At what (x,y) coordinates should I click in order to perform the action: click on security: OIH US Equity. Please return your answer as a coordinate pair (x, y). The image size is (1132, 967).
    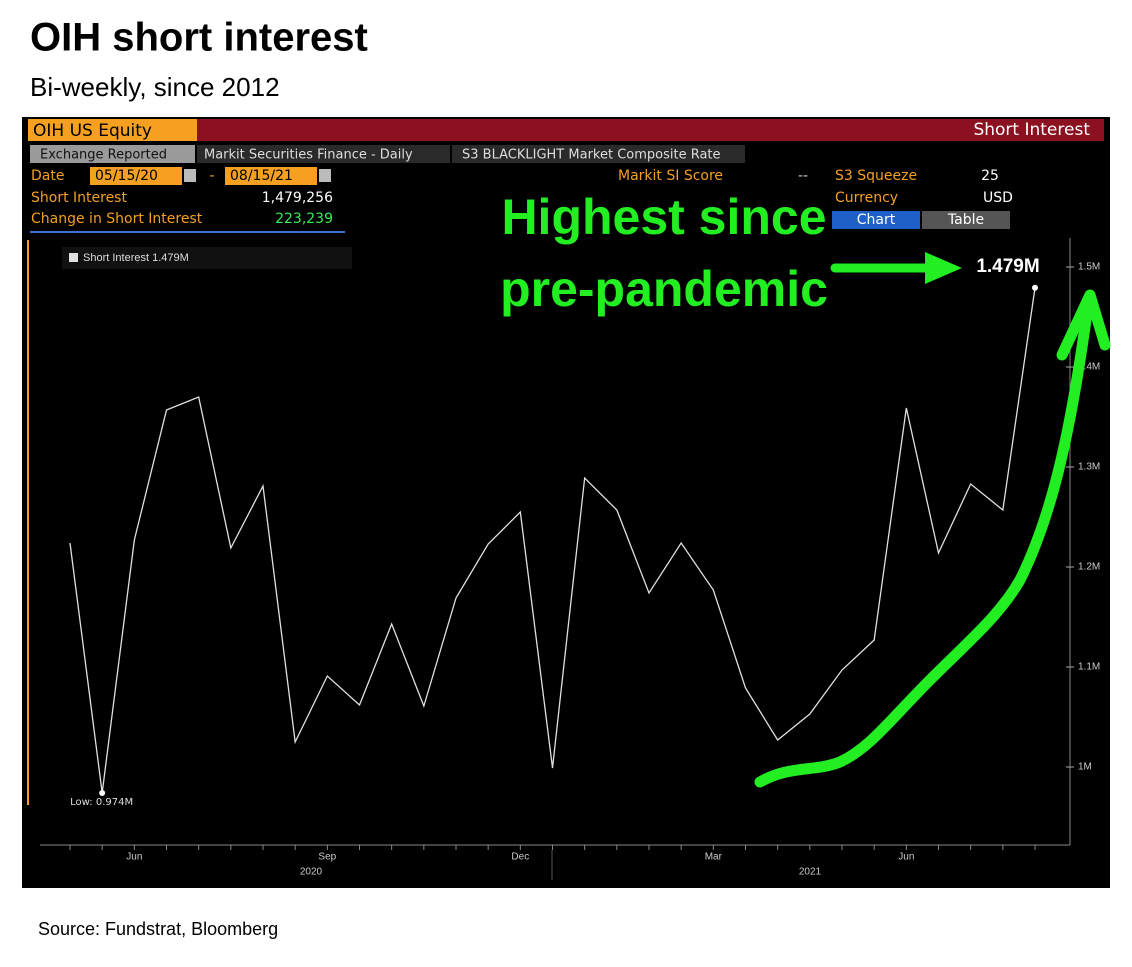
    Looking at the image, I should click on (92, 131).